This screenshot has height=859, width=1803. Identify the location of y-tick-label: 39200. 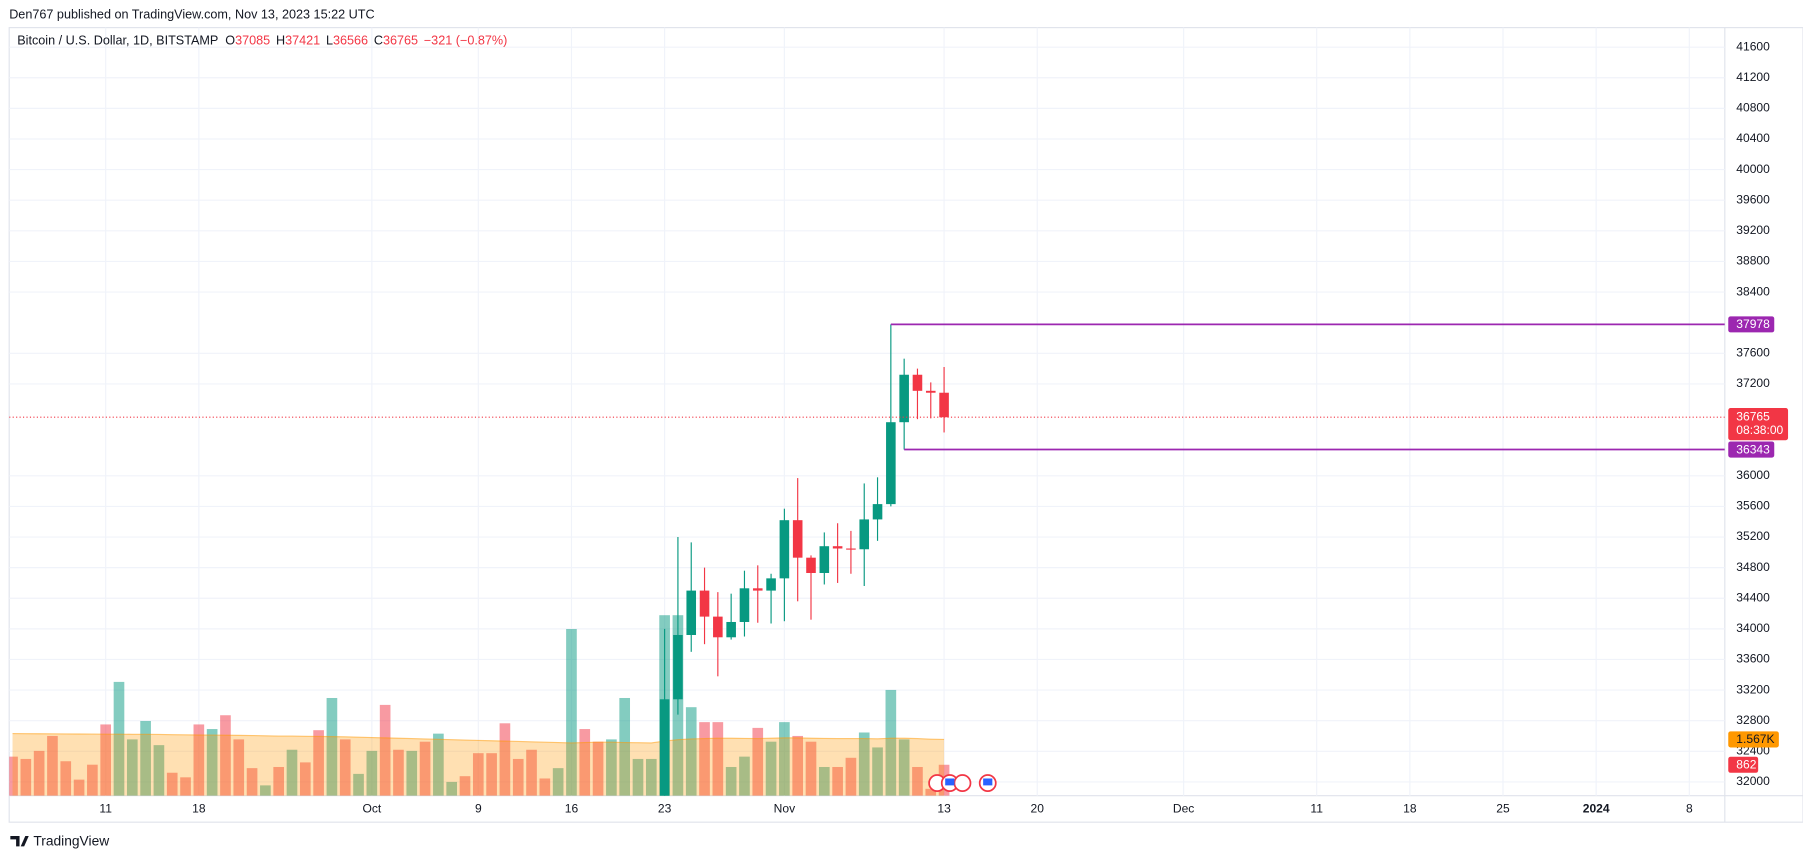
(1753, 230).